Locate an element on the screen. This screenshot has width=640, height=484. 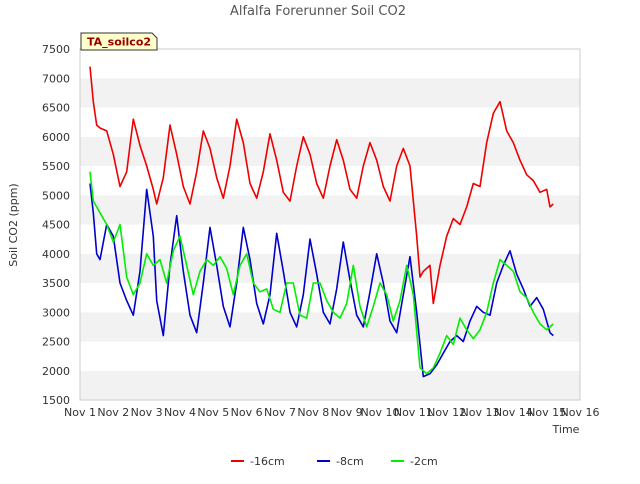
site-label-badge: TA_soilco2 is located at coordinates (119, 41).